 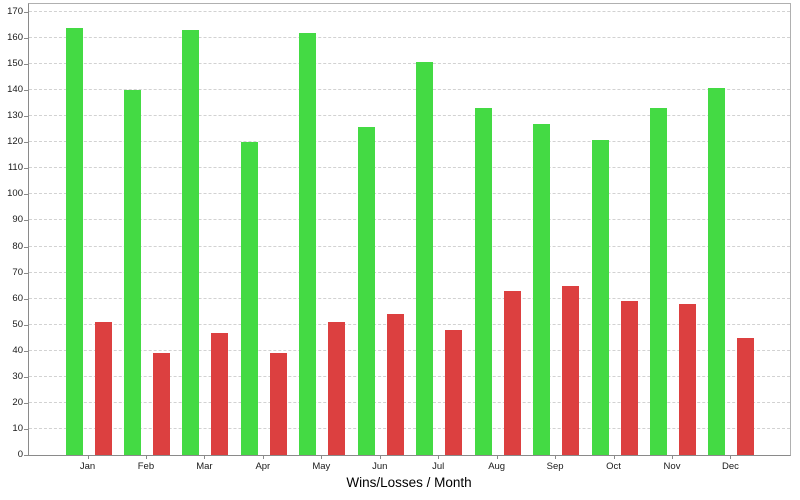 What do you see at coordinates (146, 466) in the screenshot?
I see `x-axis-label-feb: Feb` at bounding box center [146, 466].